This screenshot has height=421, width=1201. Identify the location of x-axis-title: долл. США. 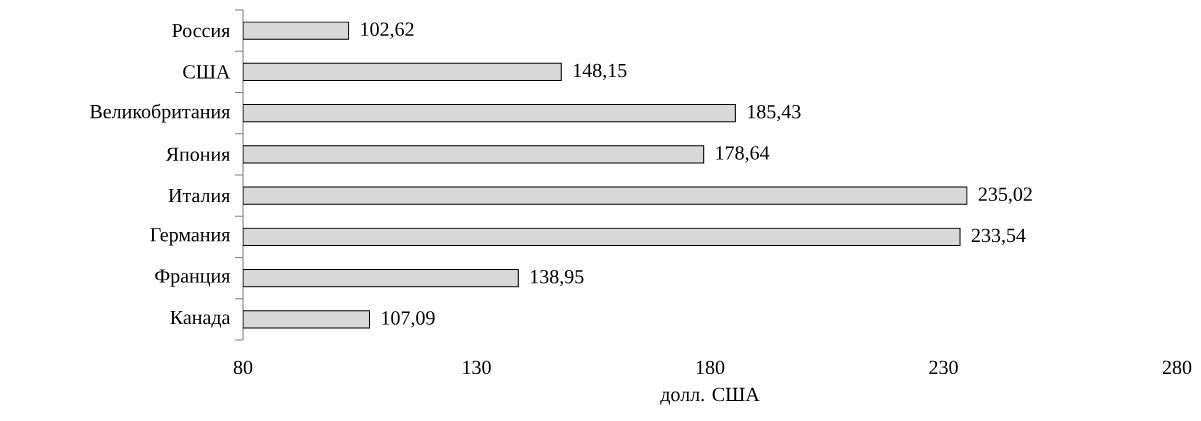
(710, 396).